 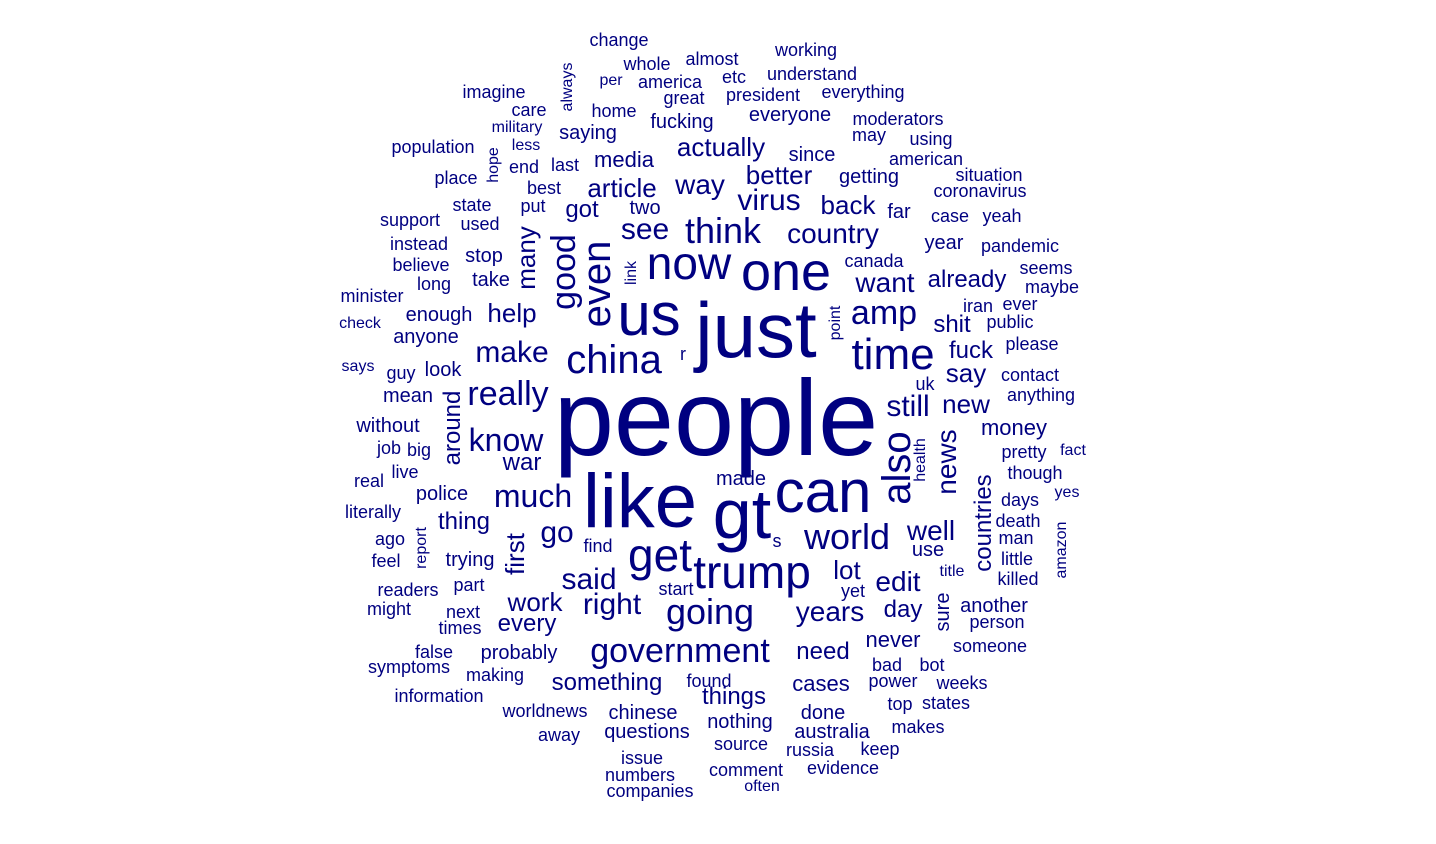 I want to click on word-everyone: everyone, so click(x=790, y=115).